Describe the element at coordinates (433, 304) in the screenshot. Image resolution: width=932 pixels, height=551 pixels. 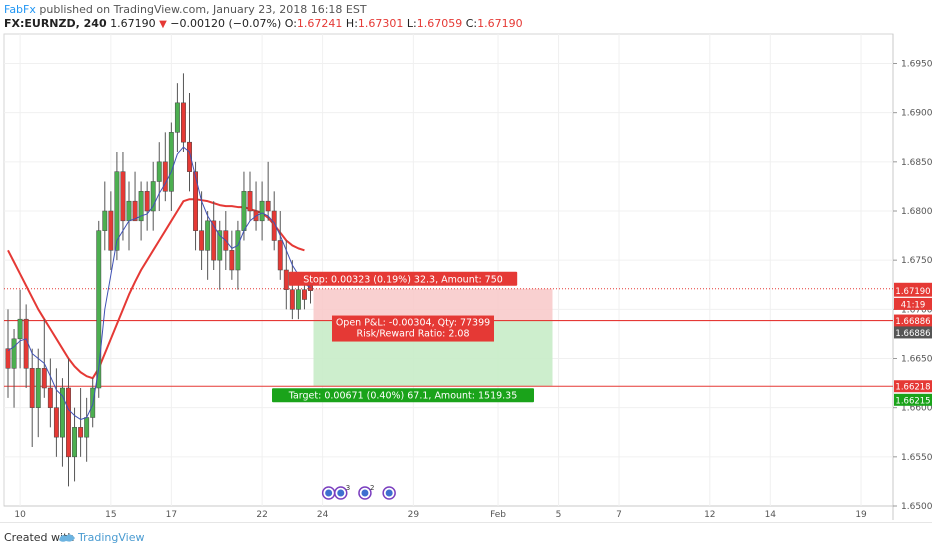
I see `stop-loss-zone` at that location.